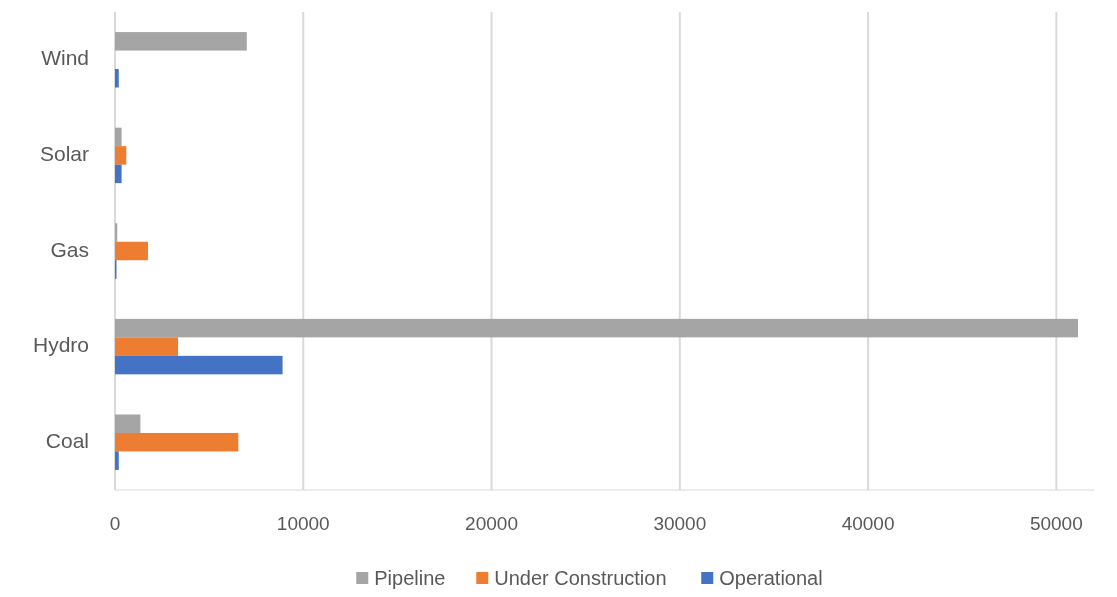 The image size is (1117, 597). What do you see at coordinates (60, 345) in the screenshot?
I see `y-tick-label: Hydro` at bounding box center [60, 345].